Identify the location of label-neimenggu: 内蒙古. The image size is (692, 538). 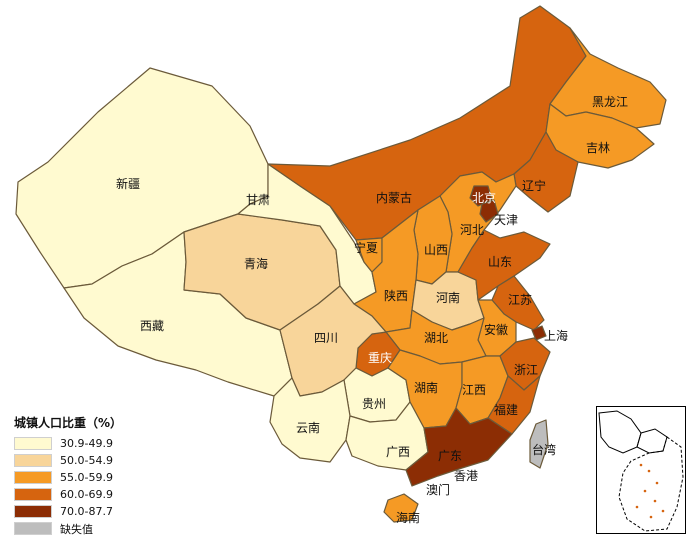
(394, 197).